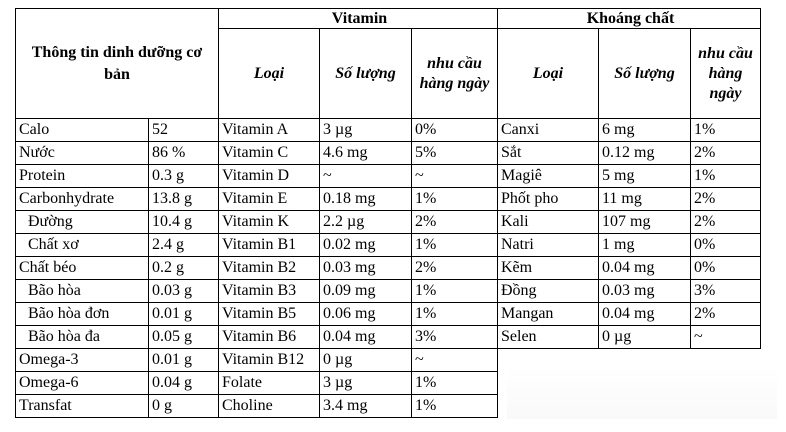  Describe the element at coordinates (365, 268) in the screenshot. I see `vitamin-amount-cell: 0.03 mg` at that location.